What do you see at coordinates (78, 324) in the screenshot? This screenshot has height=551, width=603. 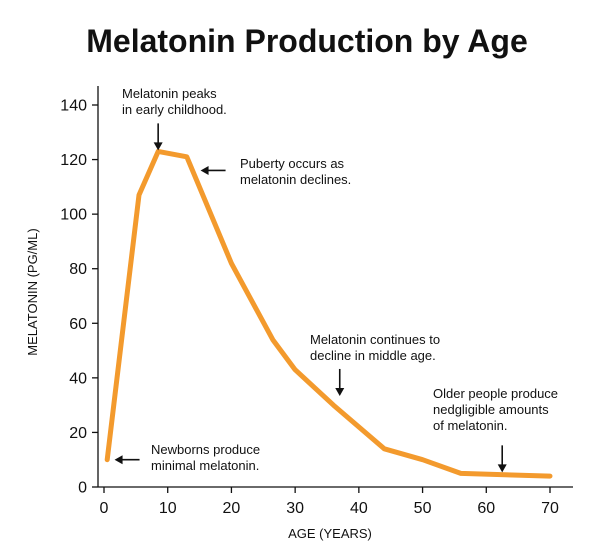 I see `y-tick-label: 60` at bounding box center [78, 324].